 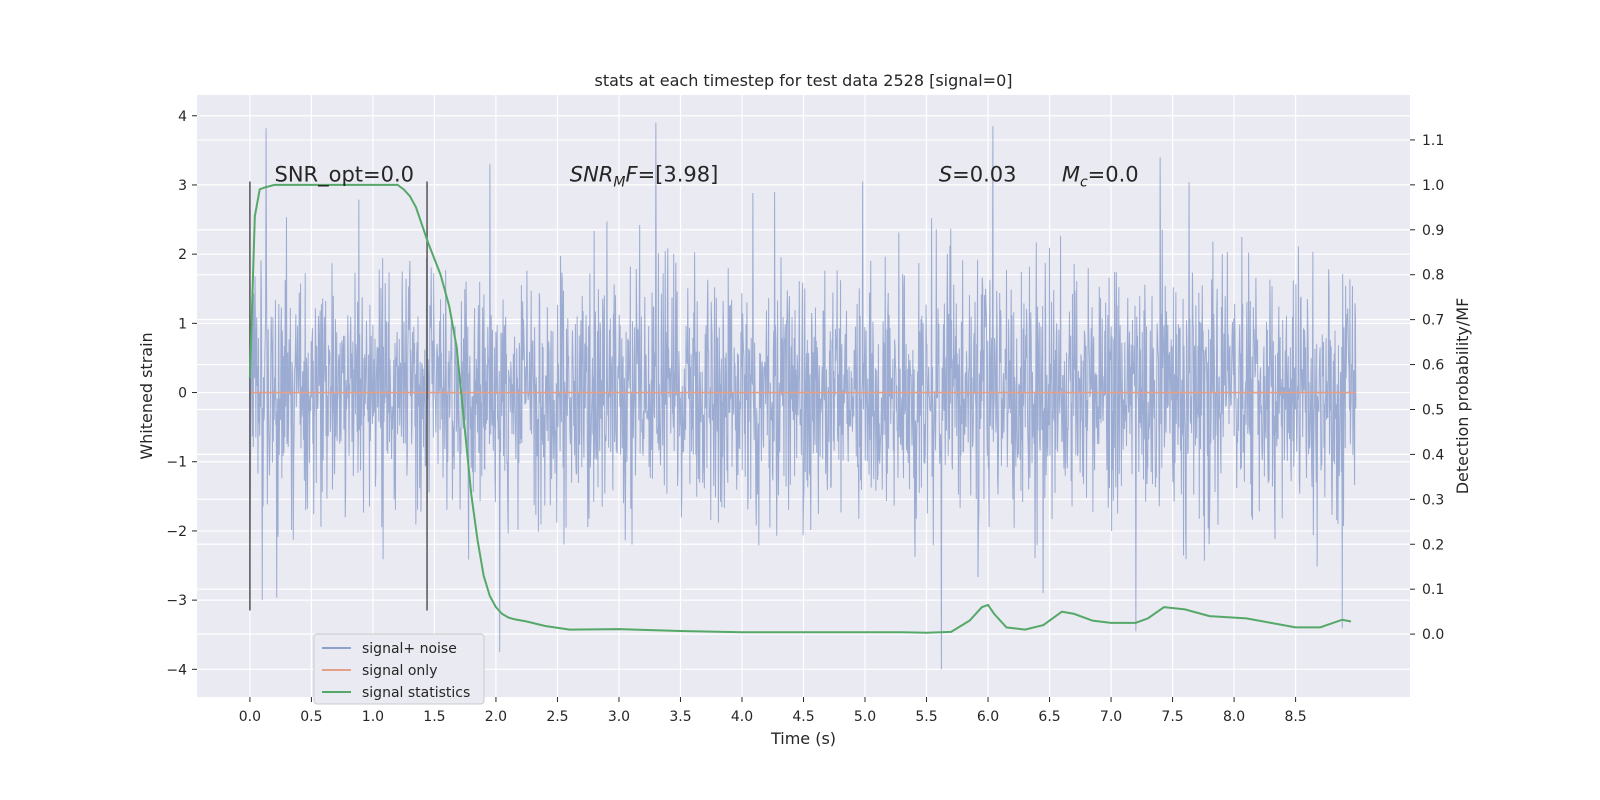 I want to click on x-tick-label: 8.0, so click(x=1234, y=717).